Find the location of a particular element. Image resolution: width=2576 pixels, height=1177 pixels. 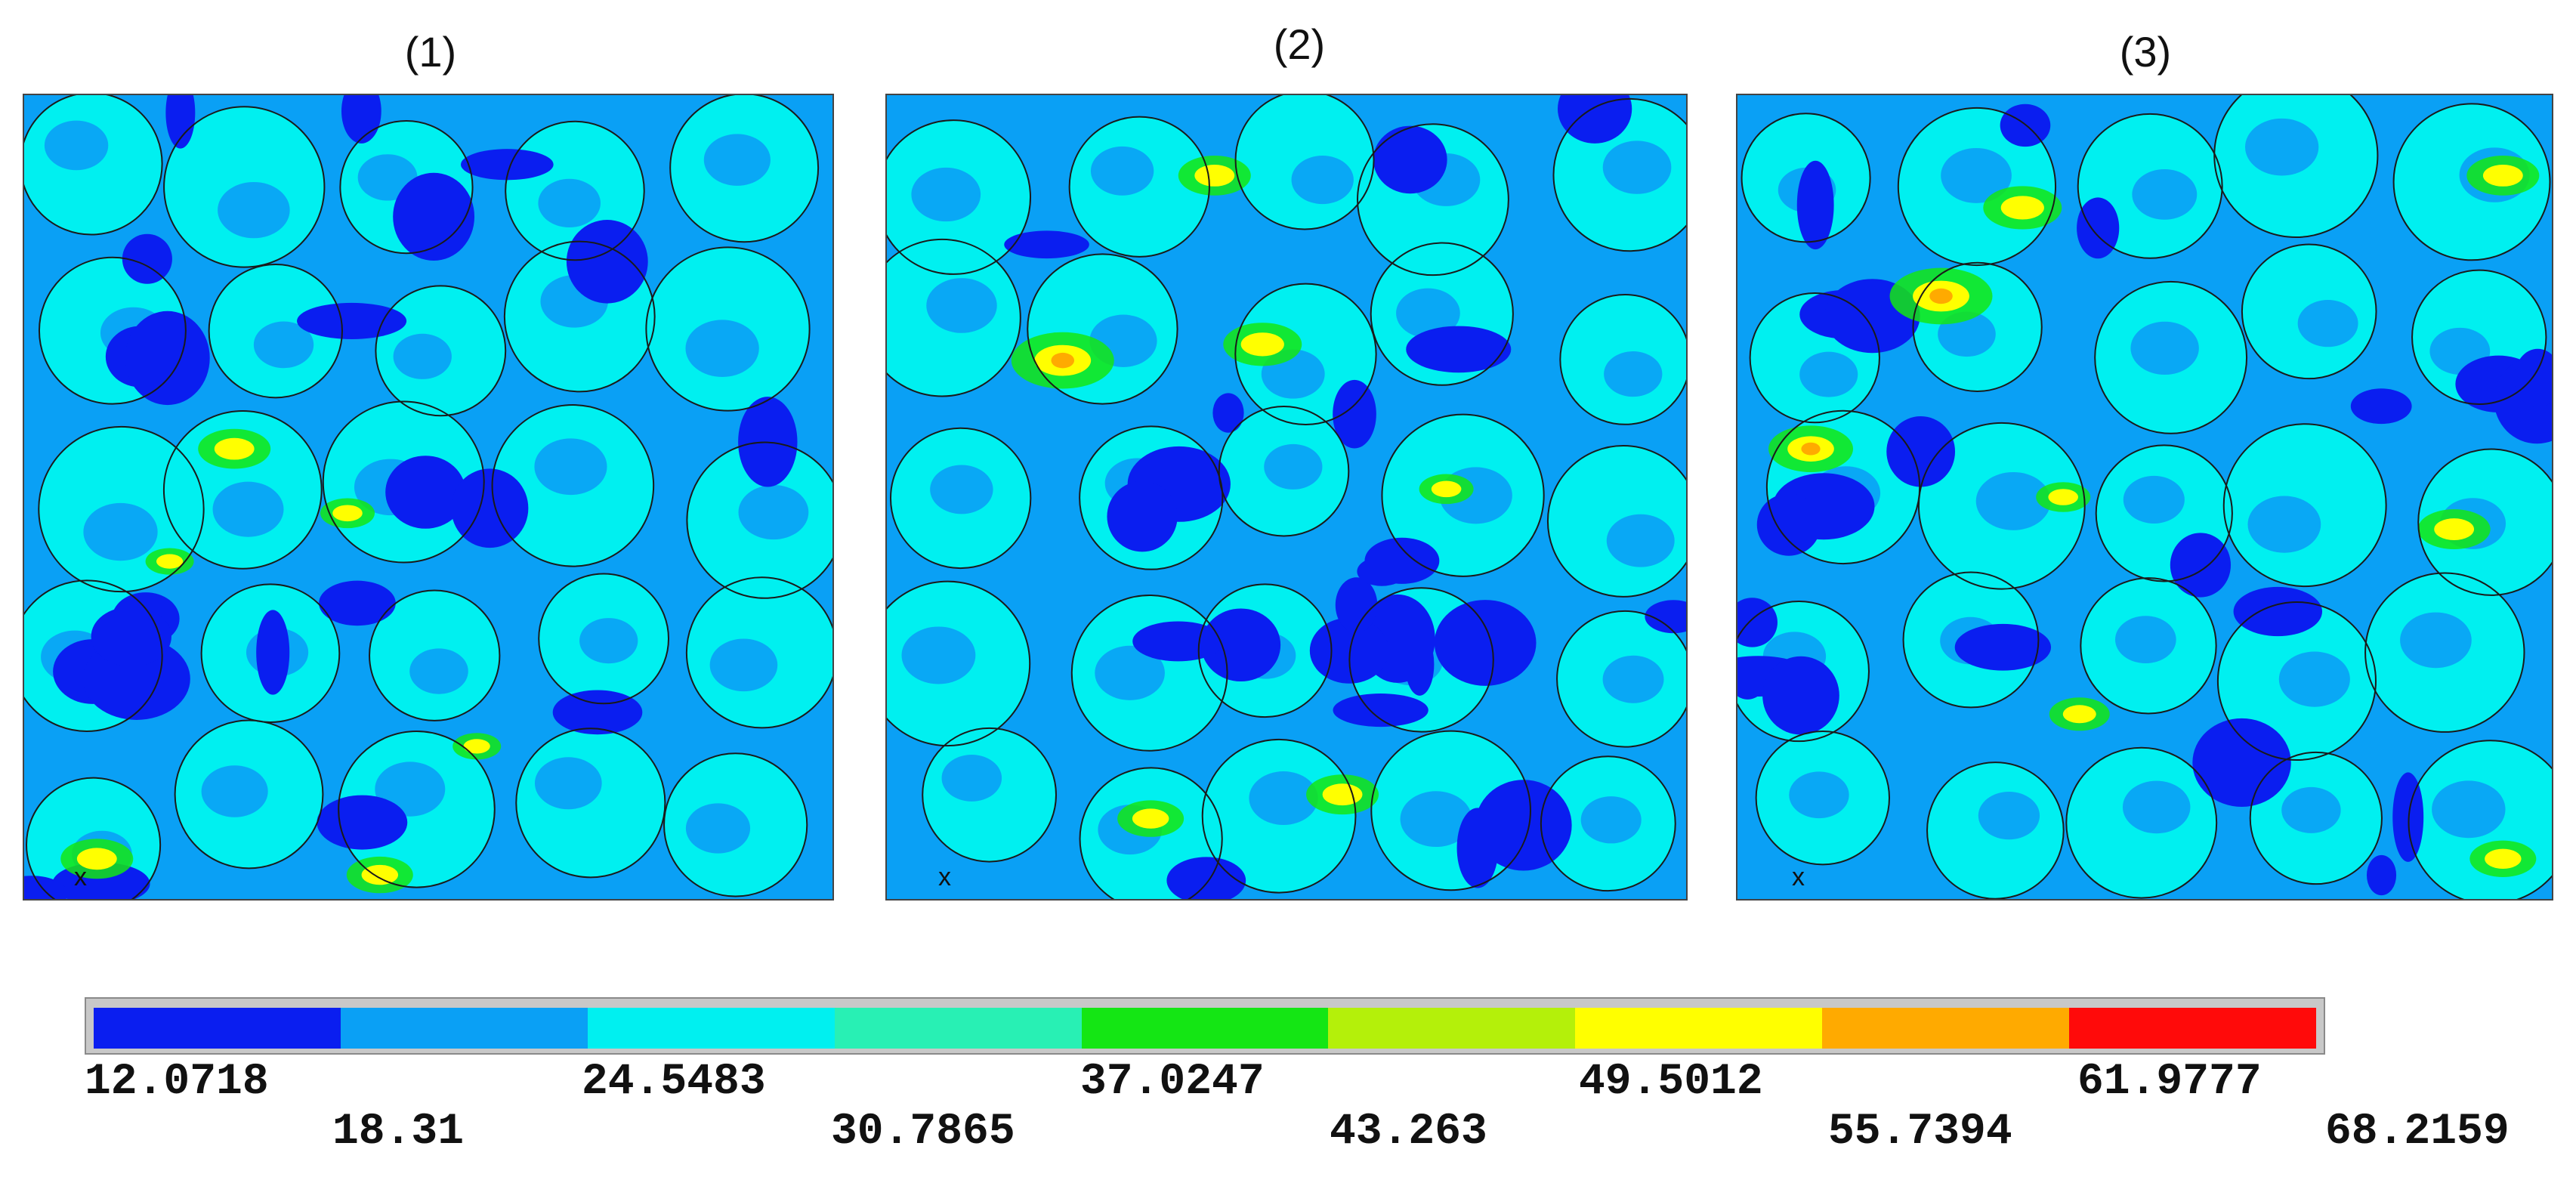

colorbar-swatches is located at coordinates (1205, 1029).